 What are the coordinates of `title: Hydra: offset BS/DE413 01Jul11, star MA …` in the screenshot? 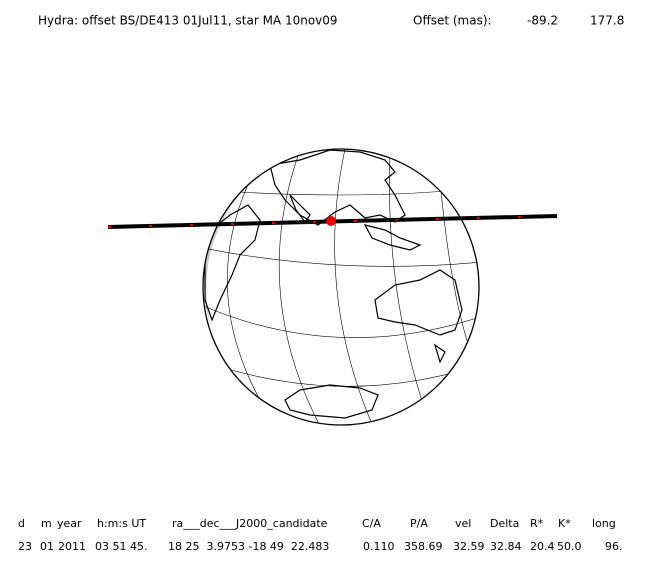 It's located at (188, 21).